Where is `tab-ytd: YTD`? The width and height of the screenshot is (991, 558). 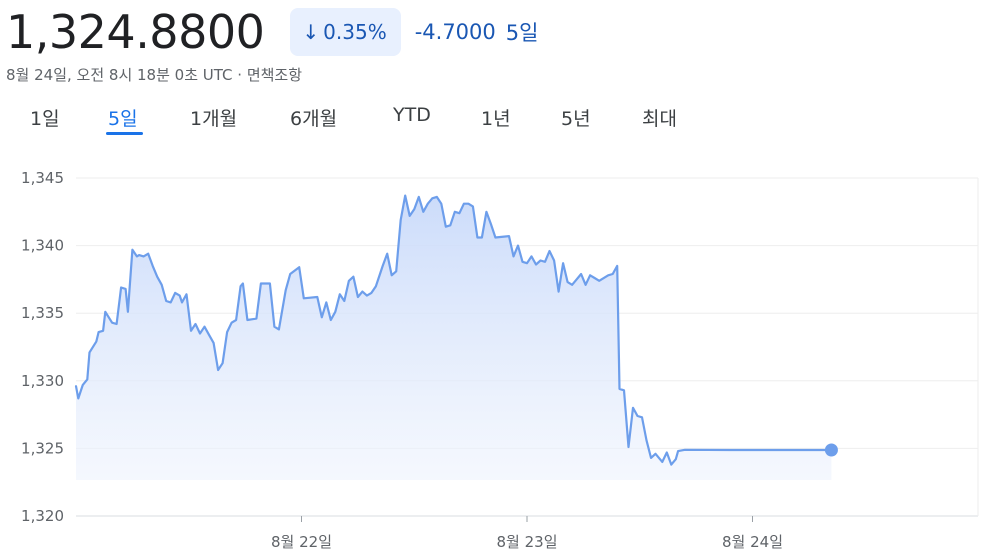
tab-ytd: YTD is located at coordinates (412, 115).